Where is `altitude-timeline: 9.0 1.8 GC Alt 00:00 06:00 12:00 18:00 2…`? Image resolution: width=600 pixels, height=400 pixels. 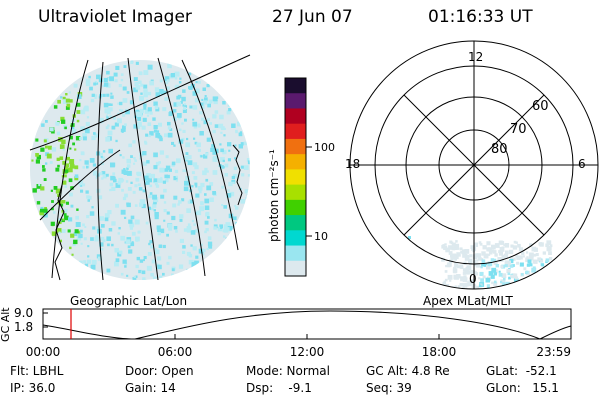 altitude-timeline: 9.0 1.8 GC Alt 00:00 06:00 12:00 18:00 2… is located at coordinates (286, 332).